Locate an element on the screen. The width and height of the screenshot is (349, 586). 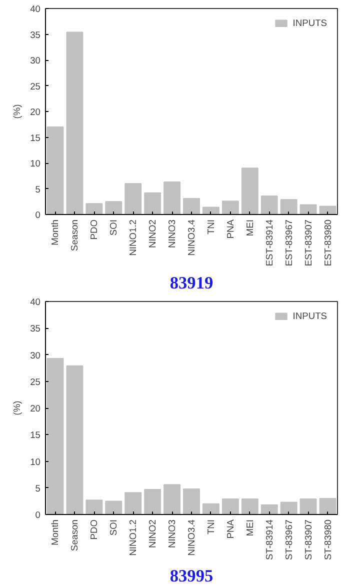
text: 83919 is located at coordinates (192, 283).